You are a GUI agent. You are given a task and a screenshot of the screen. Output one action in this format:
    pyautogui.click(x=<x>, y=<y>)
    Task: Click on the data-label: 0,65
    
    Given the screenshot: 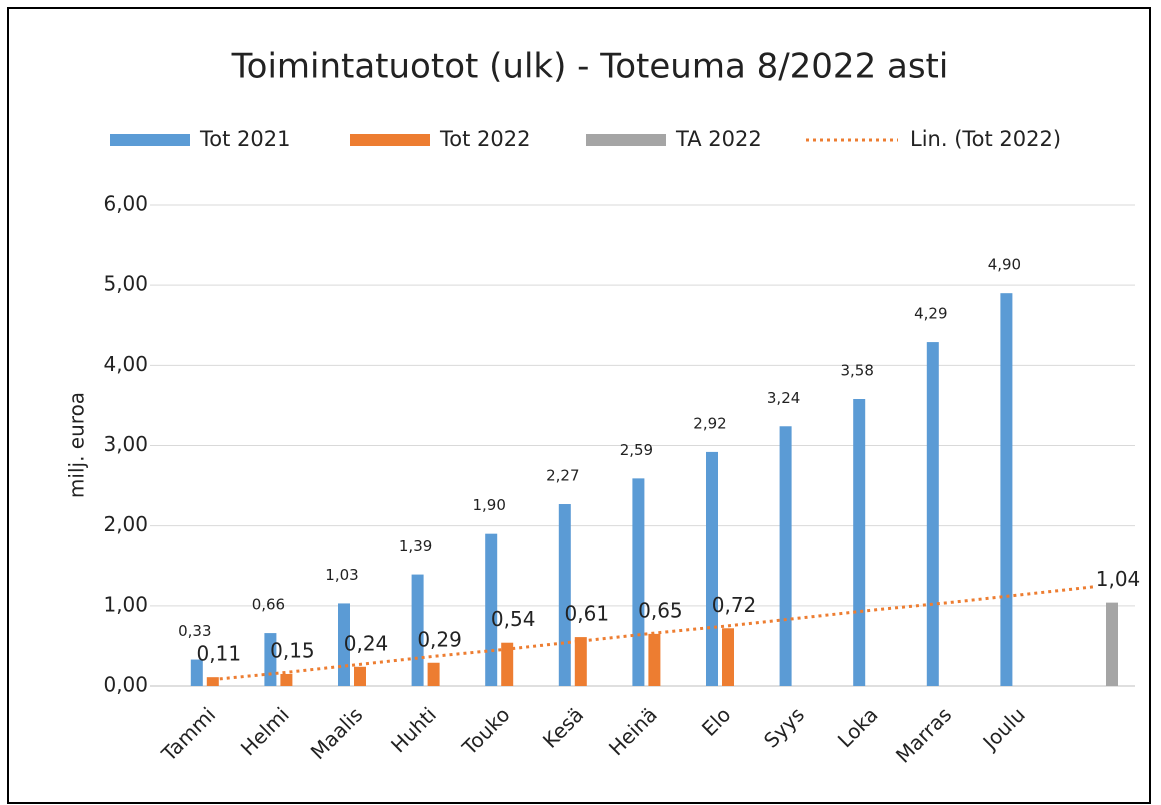 What is the action you would take?
    pyautogui.click(x=660, y=610)
    